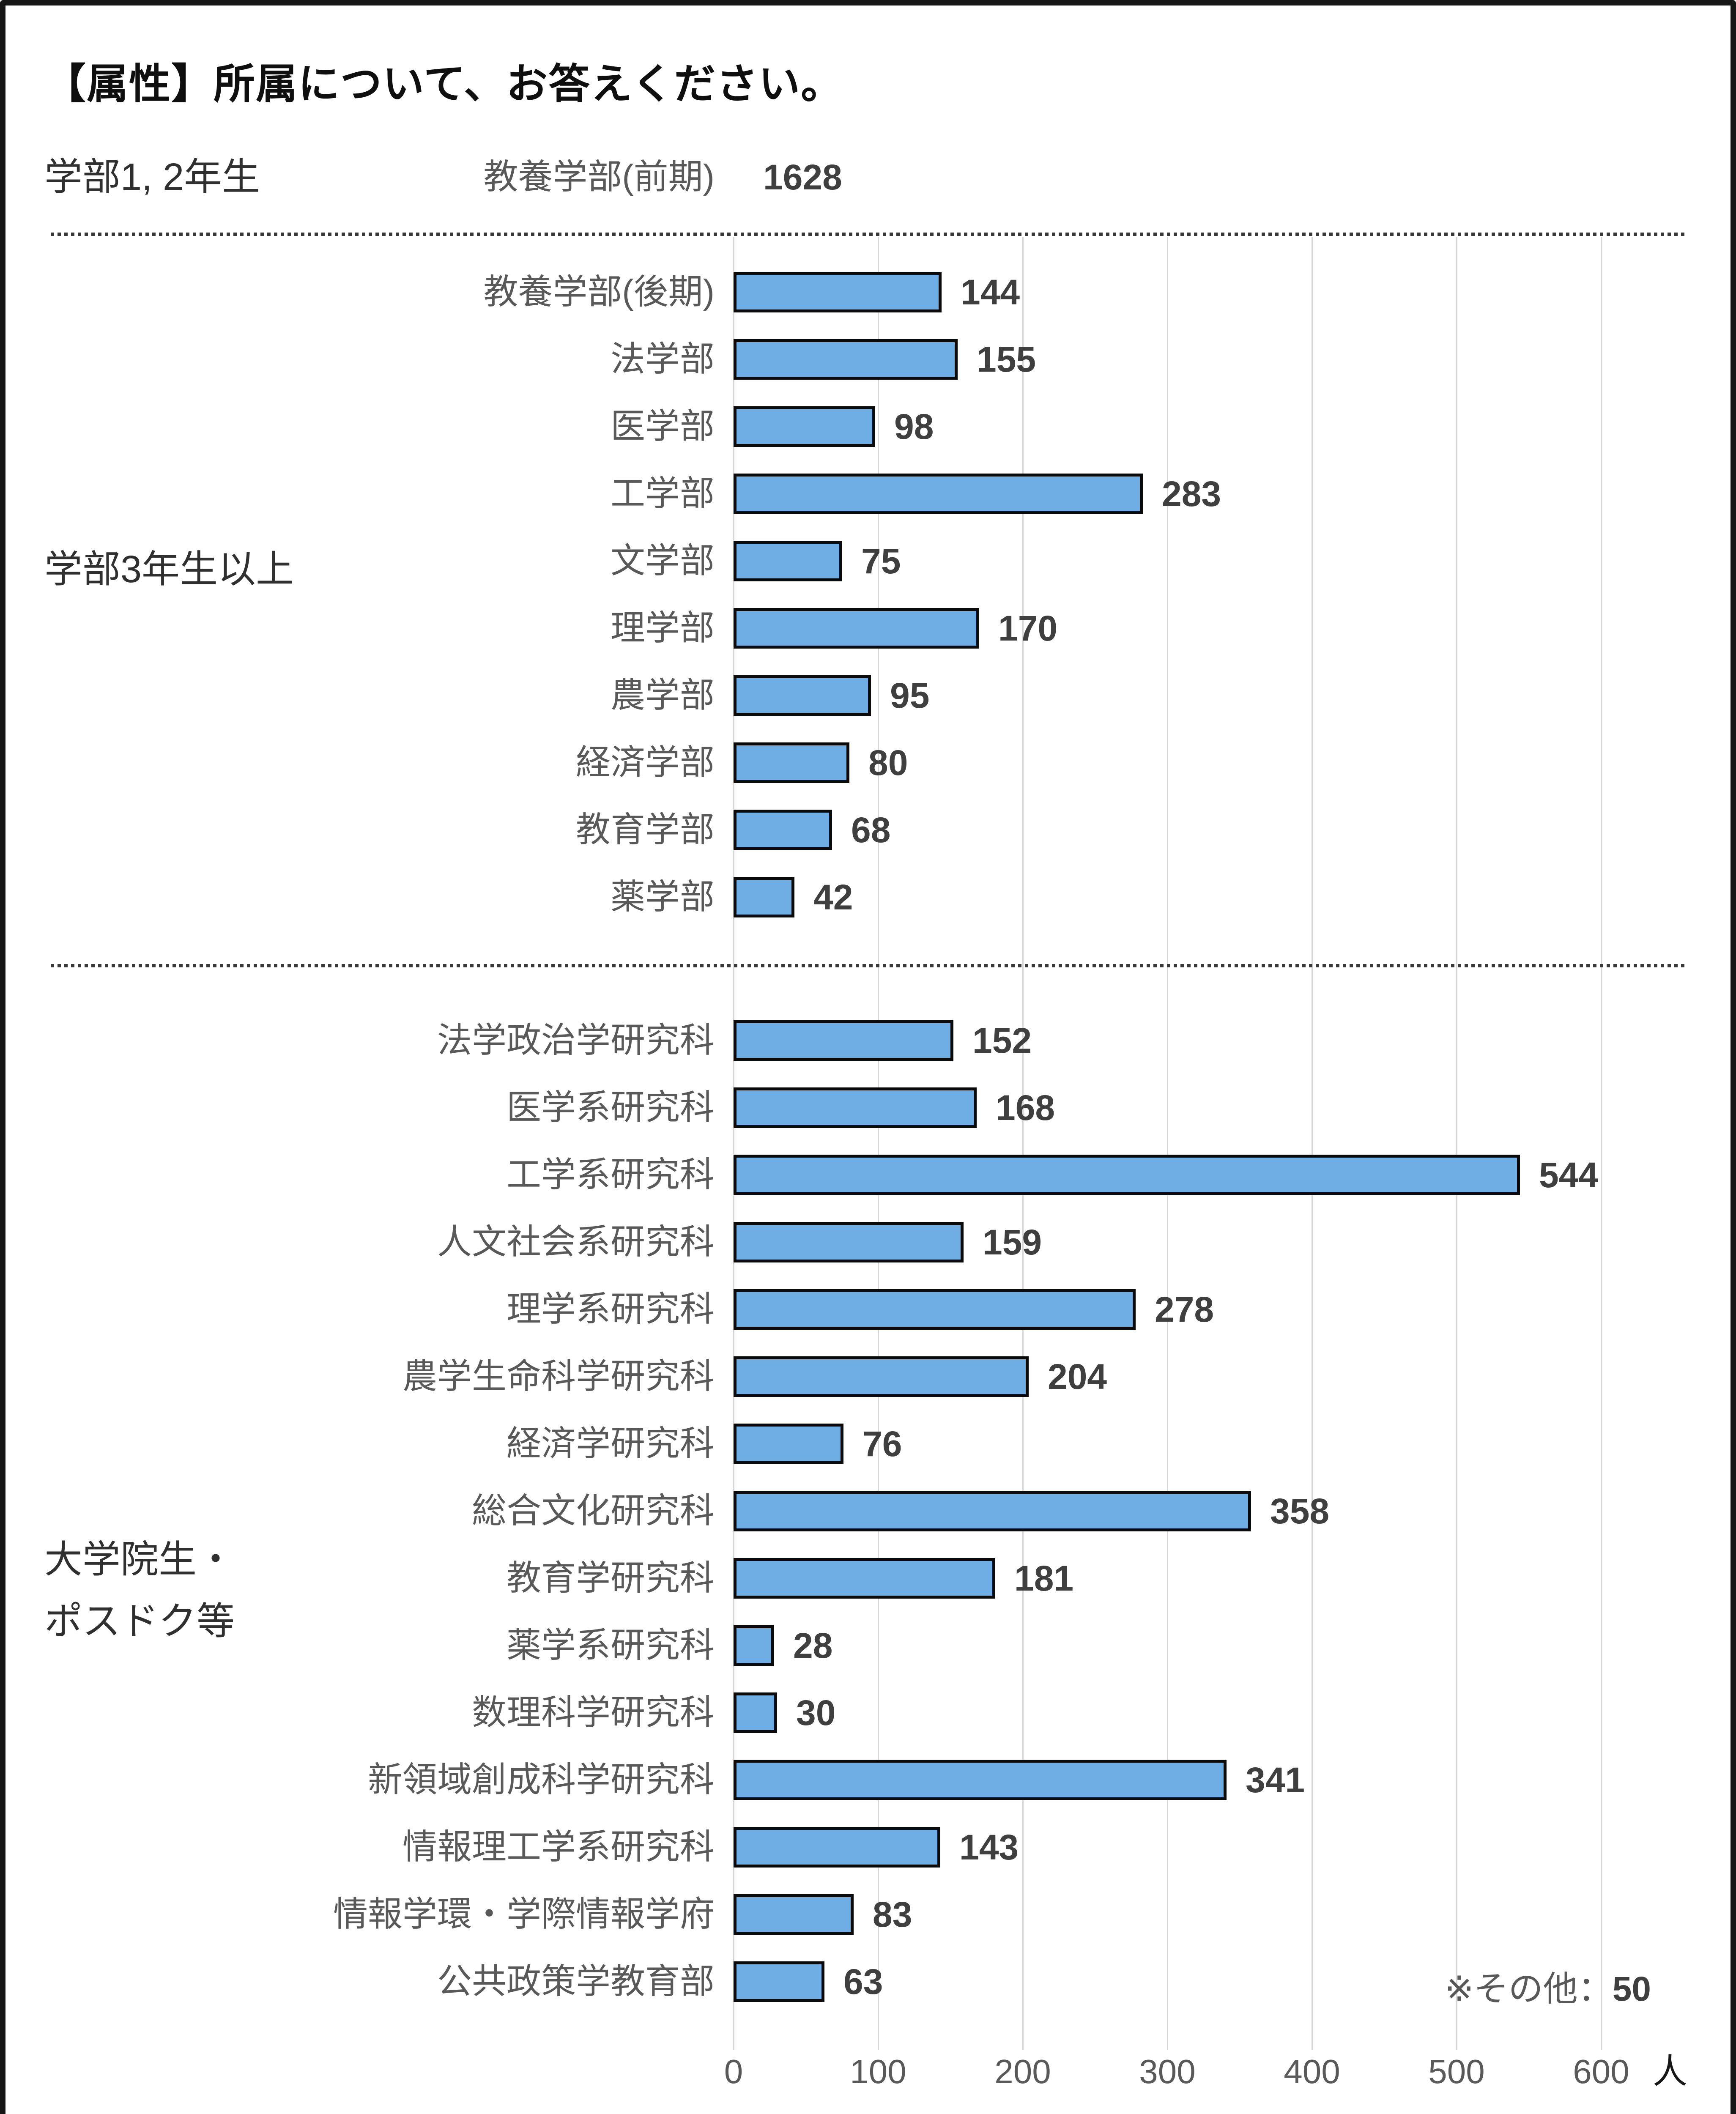  I want to click on value-label: 144, so click(990, 292).